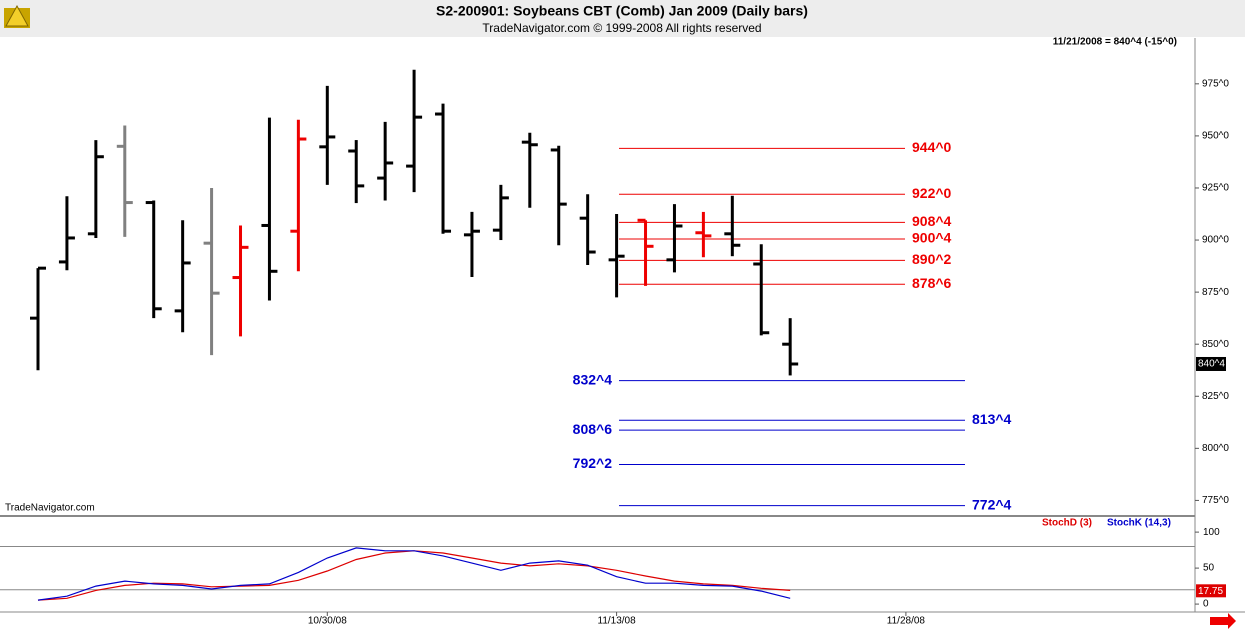 The image size is (1245, 631). Describe the element at coordinates (932, 259) in the screenshot. I see `level-label: 890^2` at that location.